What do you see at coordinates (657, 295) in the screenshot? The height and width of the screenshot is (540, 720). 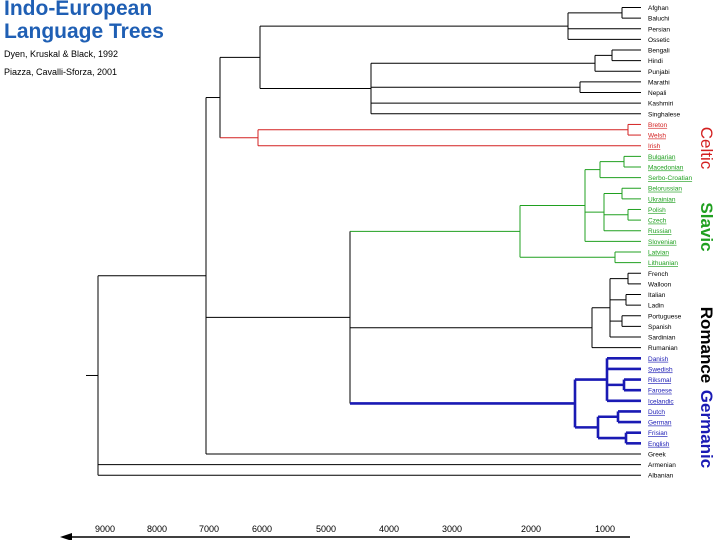 I see `leaf-label: Italian` at bounding box center [657, 295].